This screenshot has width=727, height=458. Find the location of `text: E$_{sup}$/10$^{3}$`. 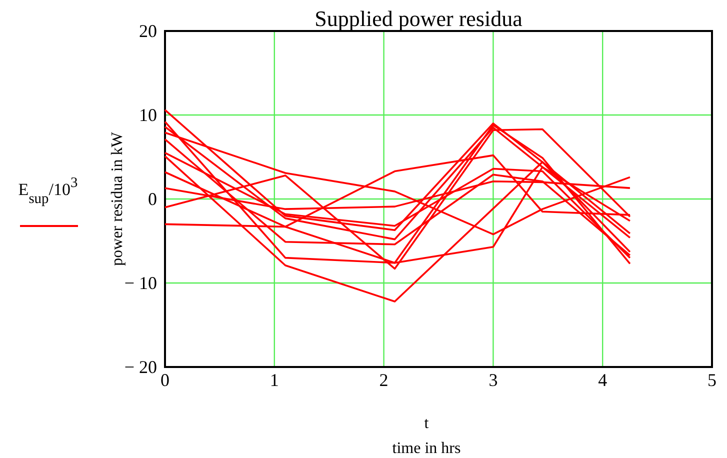

text: E$_{sup}$/10$^{3}$ is located at coordinates (48, 191).